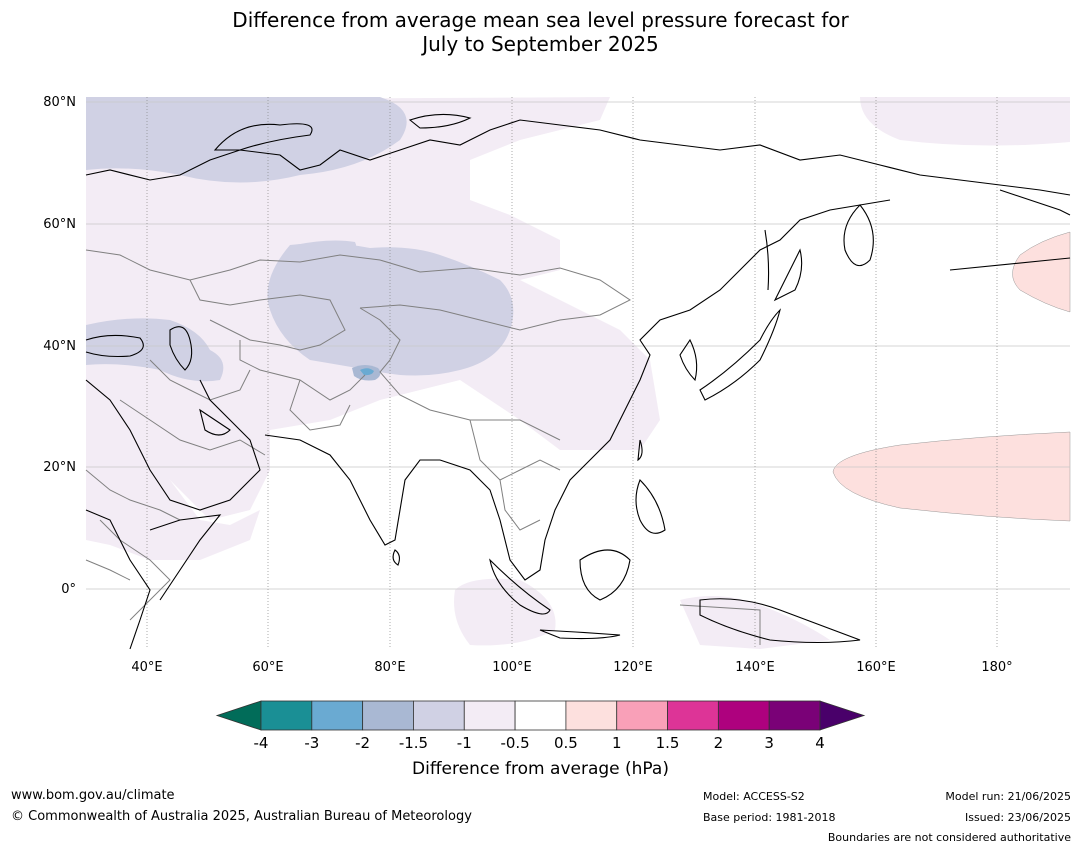 This screenshot has width=1081, height=850. What do you see at coordinates (326, 251) in the screenshot?
I see `anomaly-region-moderate-negative-upper` at bounding box center [326, 251].